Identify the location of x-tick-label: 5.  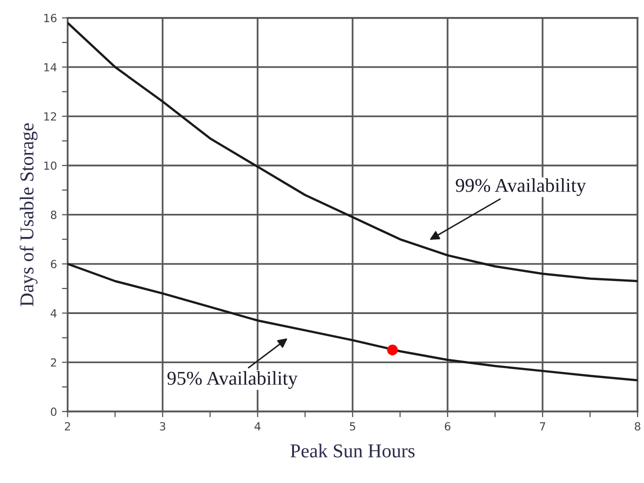
(353, 426).